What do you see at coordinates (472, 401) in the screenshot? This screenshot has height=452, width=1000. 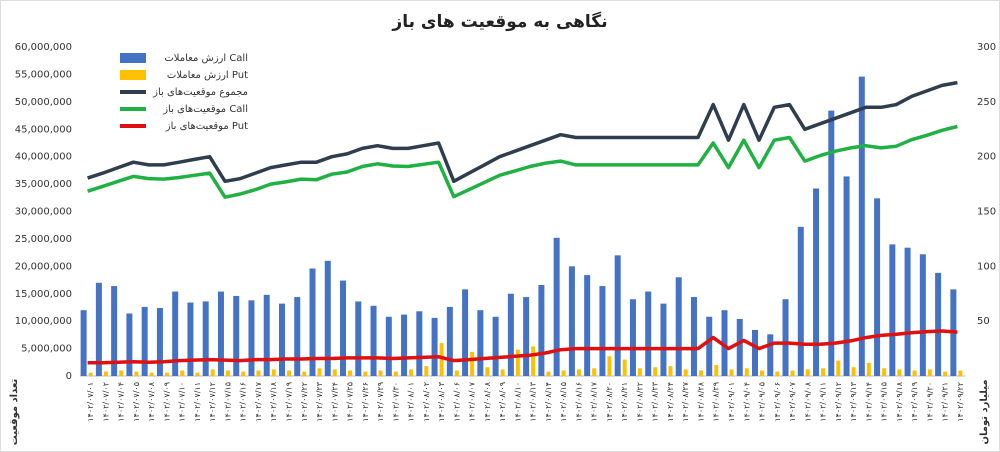 I see `x-tick-label: ۱۴۰۲/۰۸/۰۷` at bounding box center [472, 401].